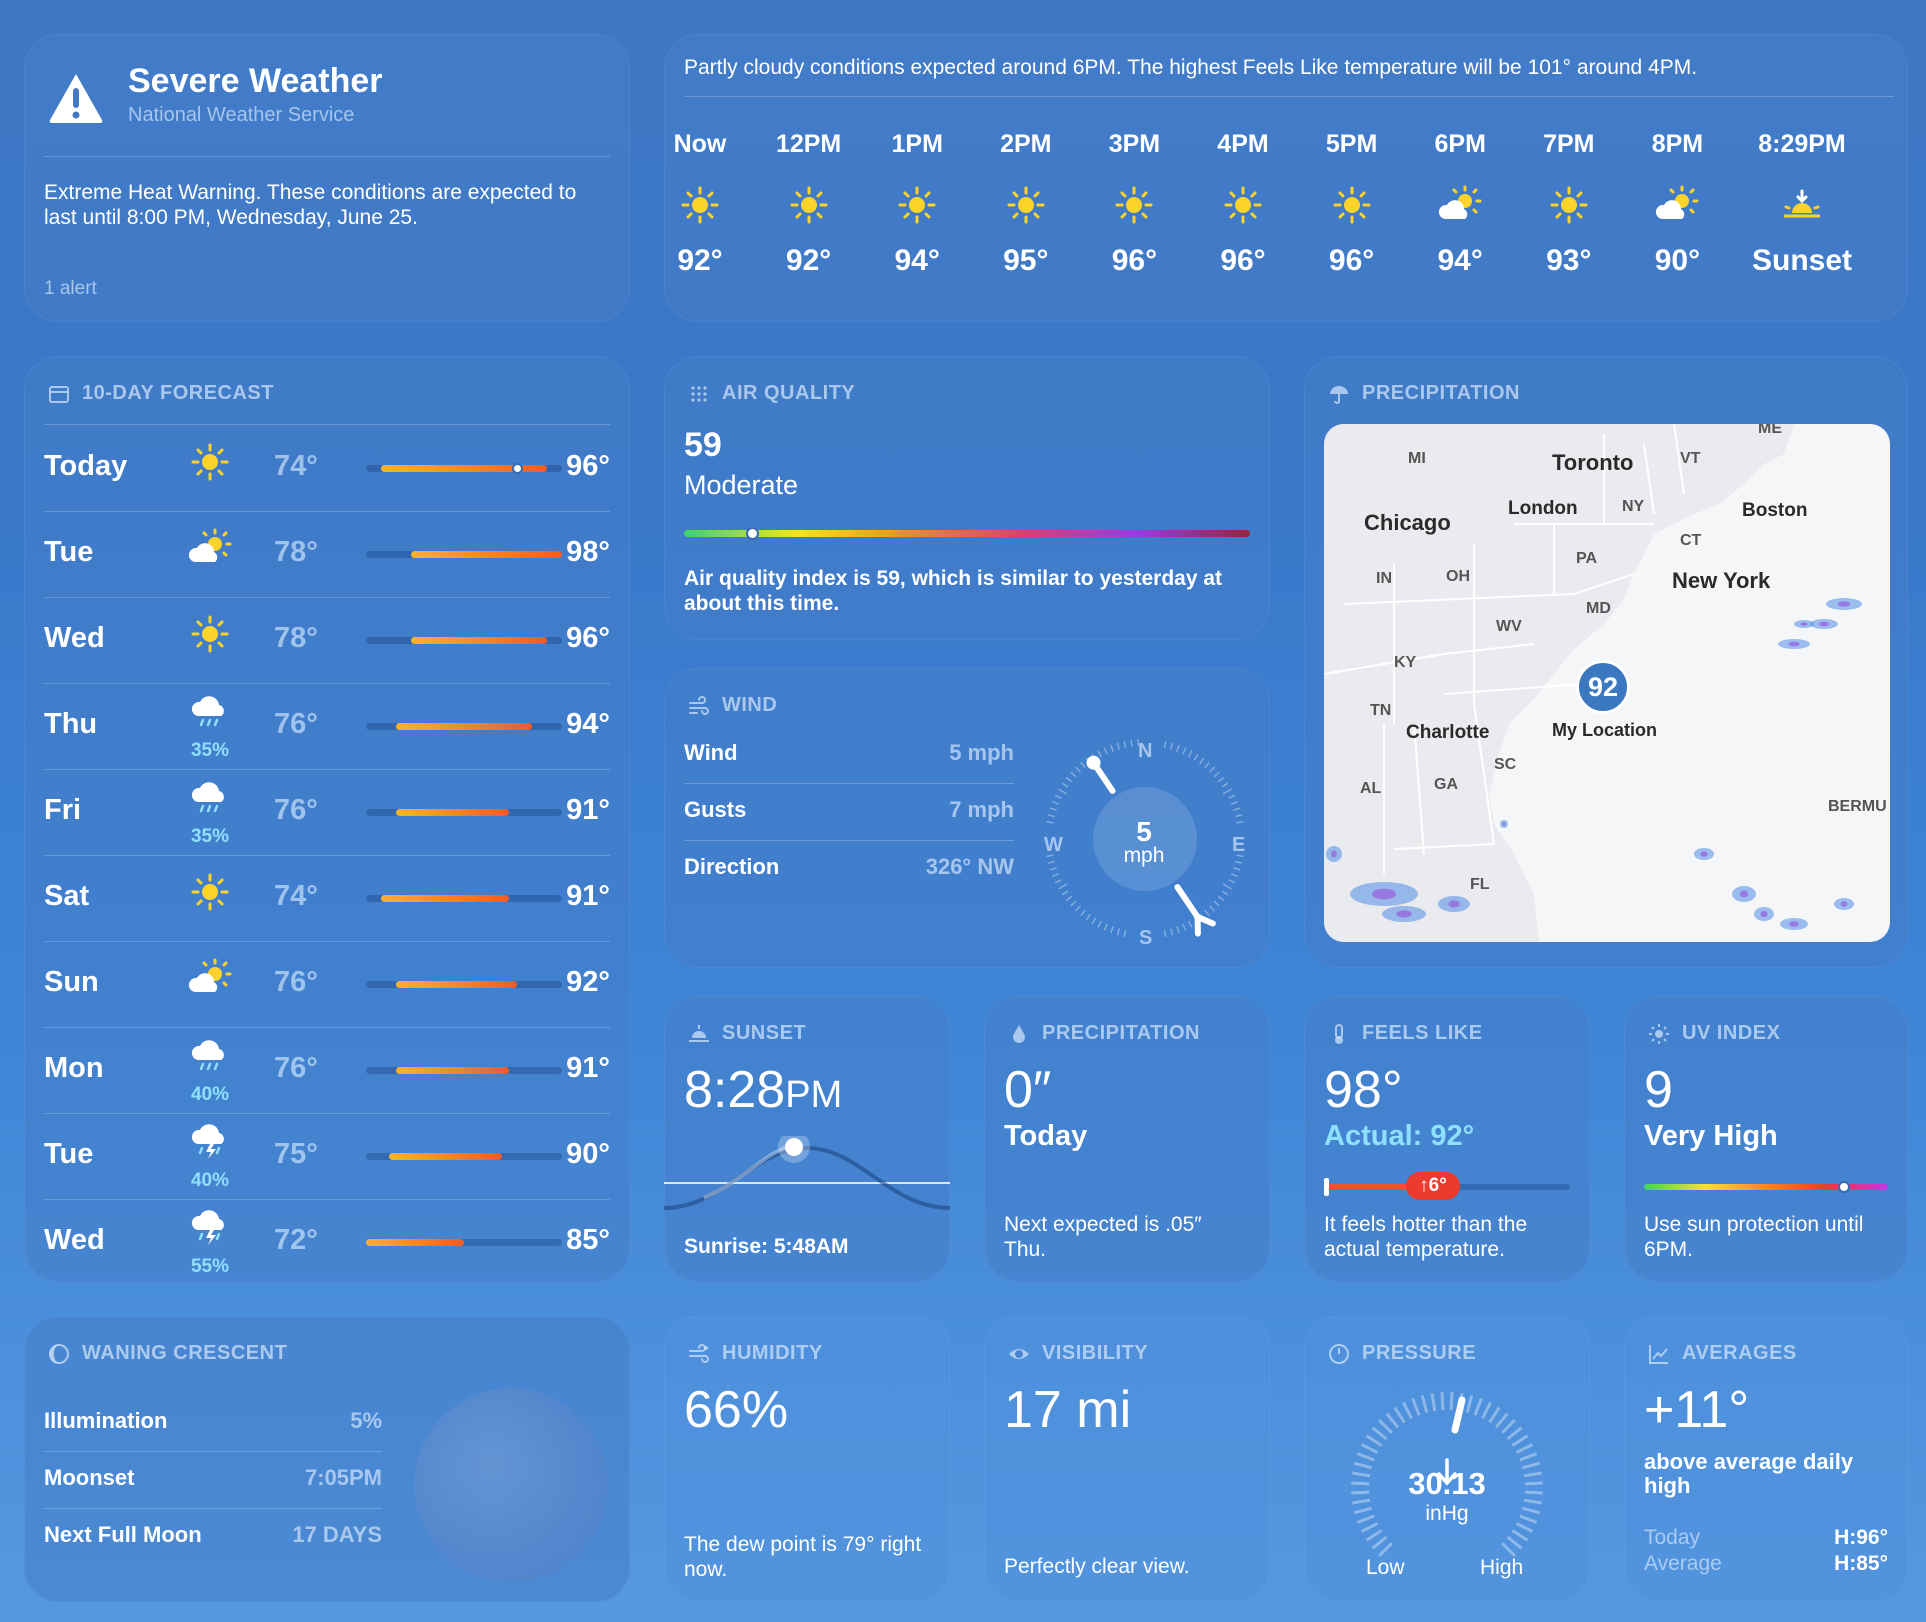  What do you see at coordinates (74, 638) in the screenshot?
I see `forecast-day: Wed` at bounding box center [74, 638].